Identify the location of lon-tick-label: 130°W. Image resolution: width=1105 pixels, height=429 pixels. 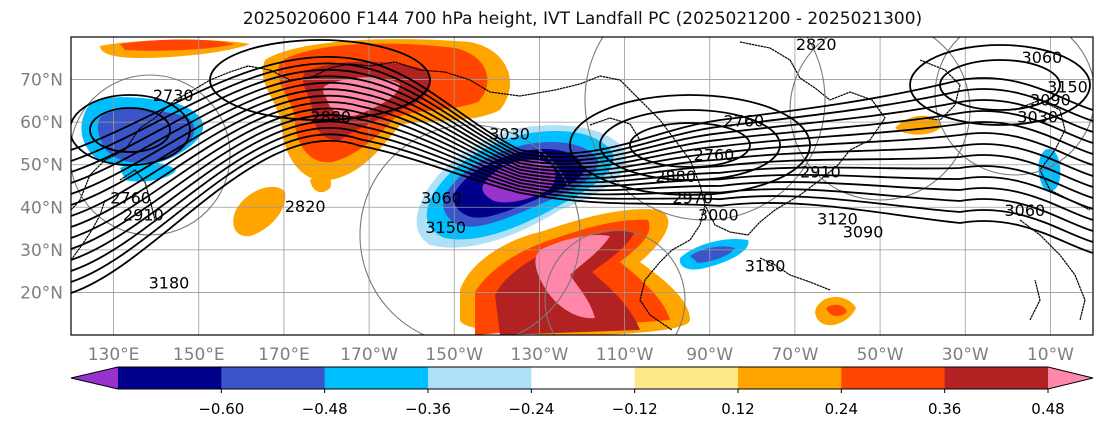
(540, 355).